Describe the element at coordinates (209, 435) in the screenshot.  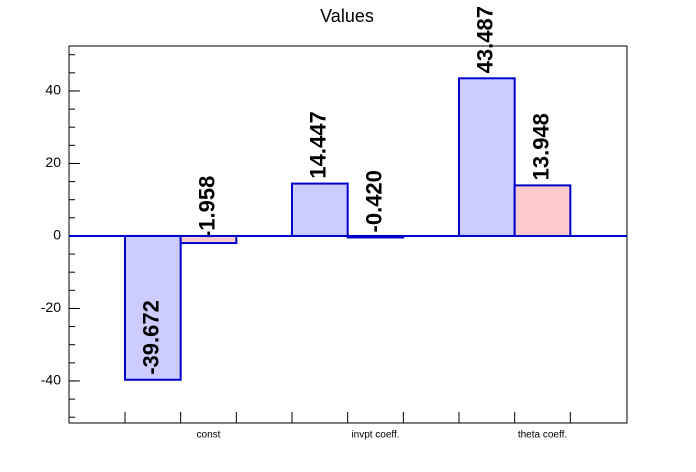
I see `x-tick-label: const` at that location.